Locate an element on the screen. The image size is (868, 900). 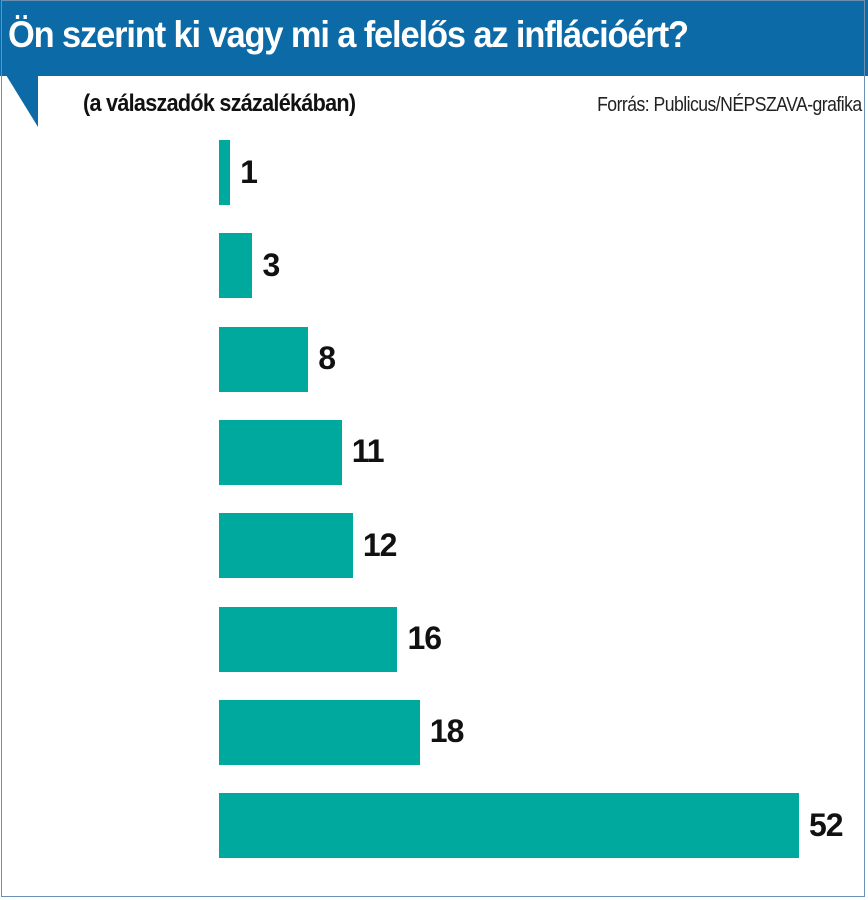
value-label: 8 is located at coordinates (327, 358).